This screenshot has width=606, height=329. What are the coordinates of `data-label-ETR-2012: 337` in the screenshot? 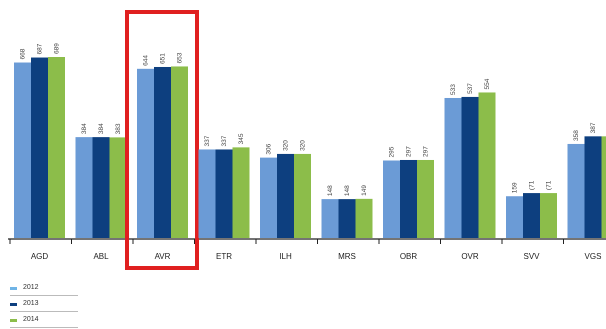 It's located at (207, 140).